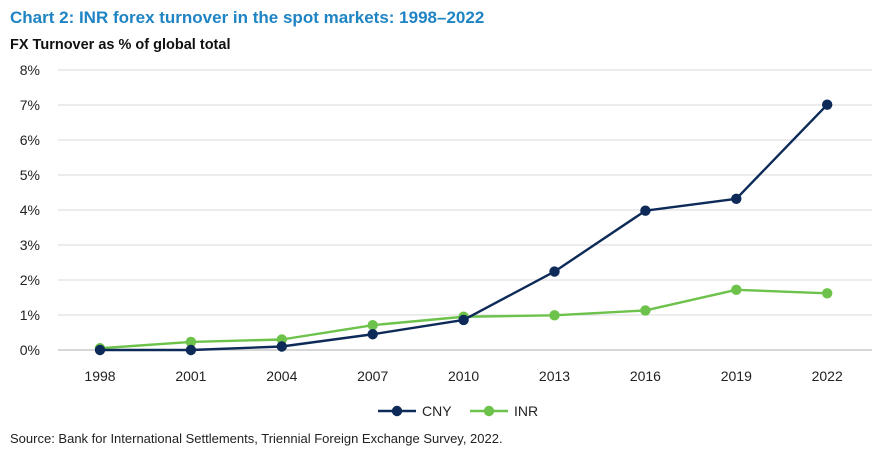  I want to click on x-tick-label: 2016, so click(645, 376).